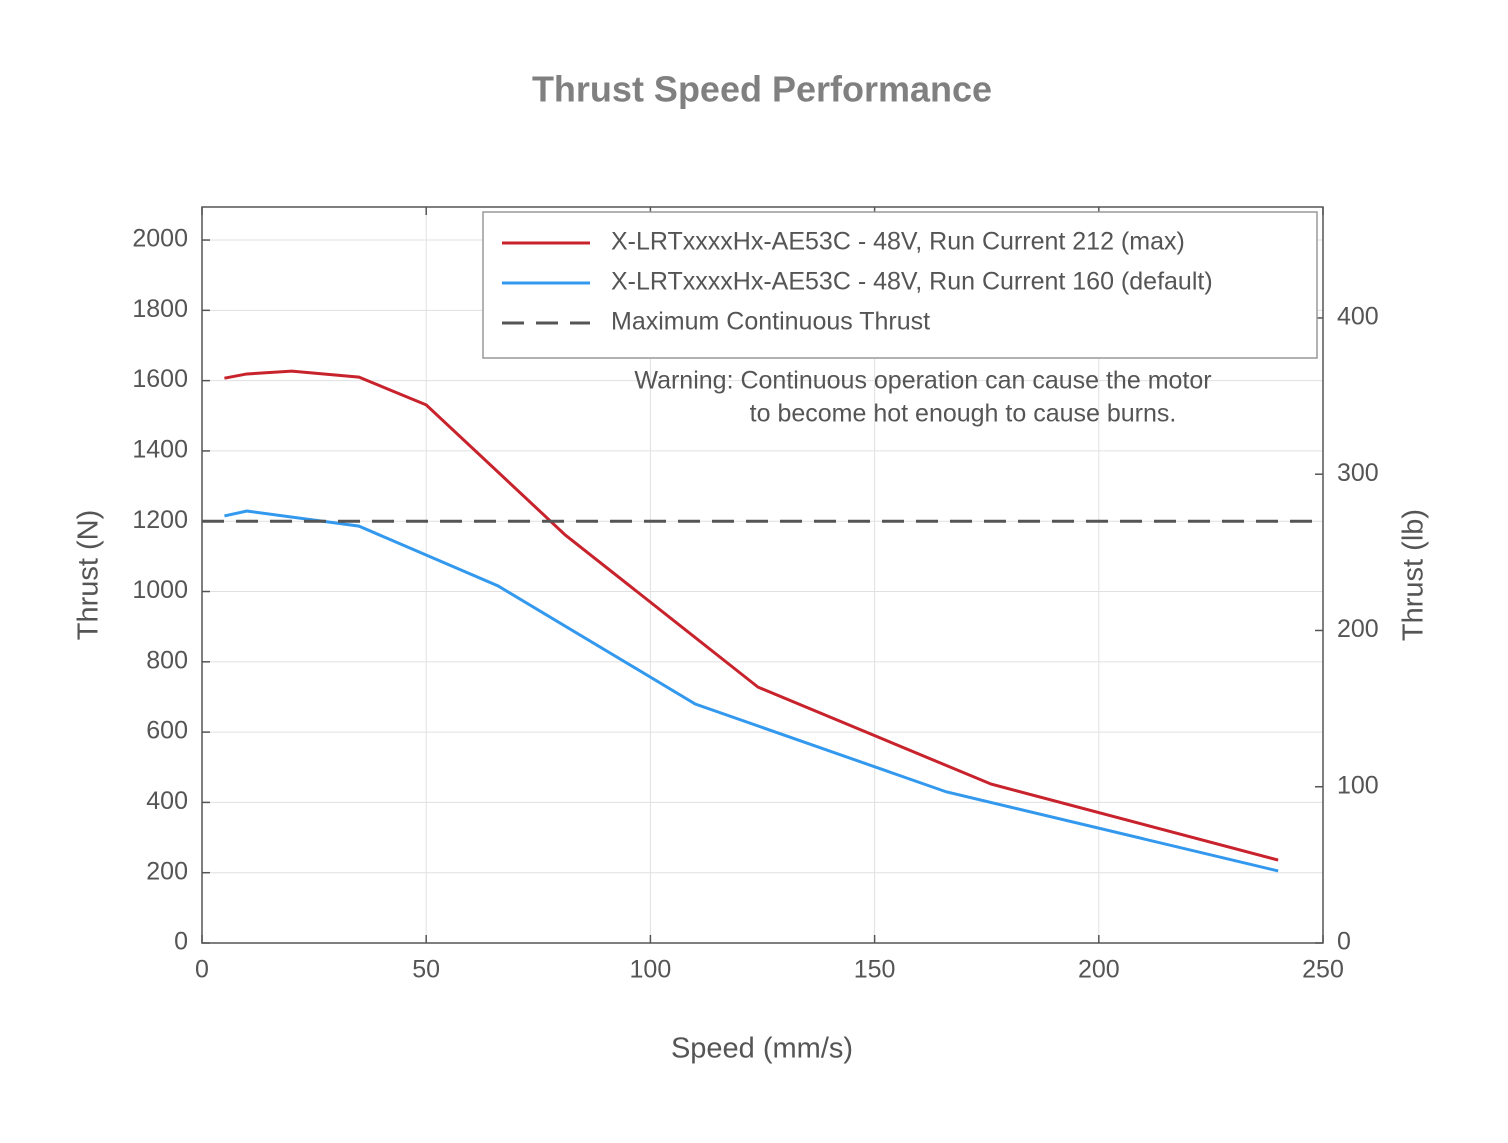 This screenshot has height=1143, width=1508. Describe the element at coordinates (160, 379) in the screenshot. I see `y-tick-label: 1600` at that location.